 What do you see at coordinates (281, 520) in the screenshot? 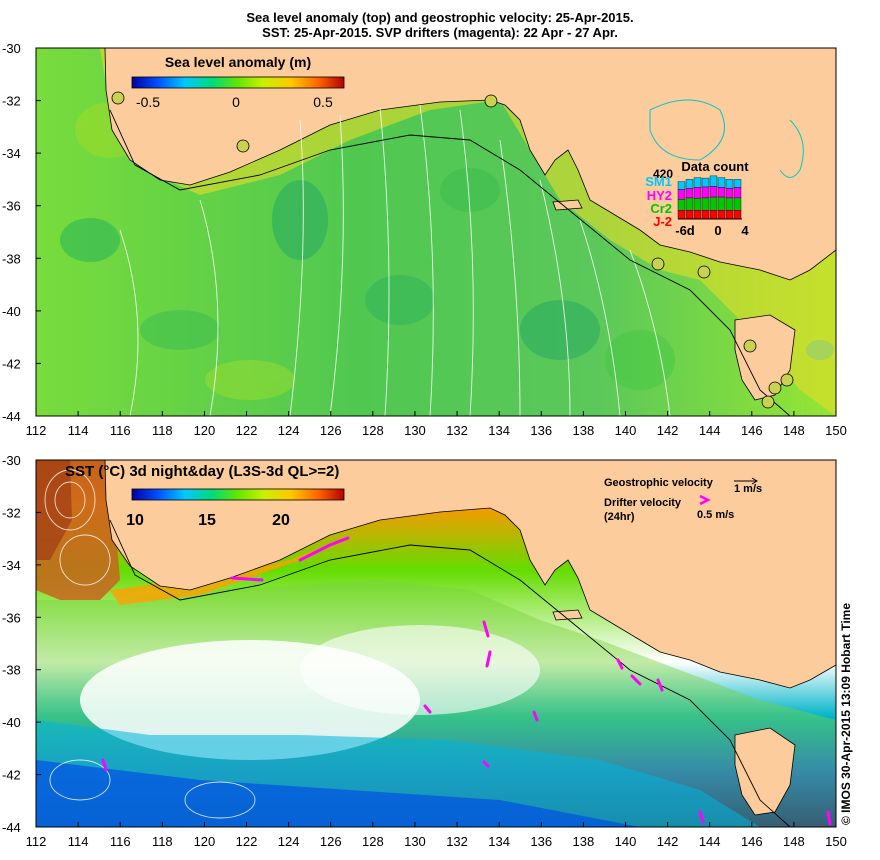
I see `sst-colorbar-tick-20: 20` at bounding box center [281, 520].